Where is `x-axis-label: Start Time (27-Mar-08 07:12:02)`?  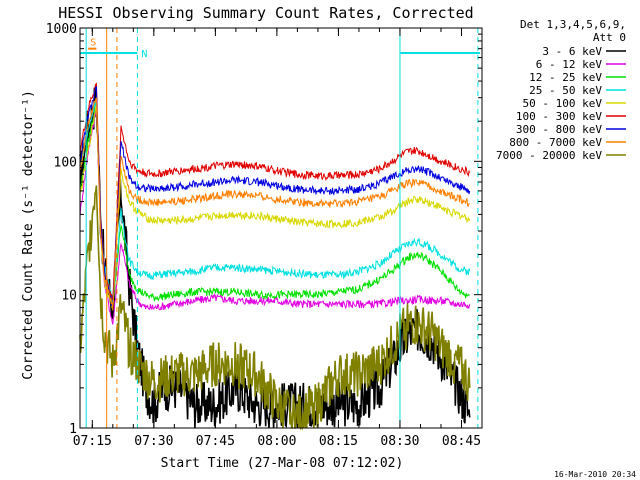
x-axis-label: Start Time (27-Mar-08 07:12:02) is located at coordinates (282, 463).